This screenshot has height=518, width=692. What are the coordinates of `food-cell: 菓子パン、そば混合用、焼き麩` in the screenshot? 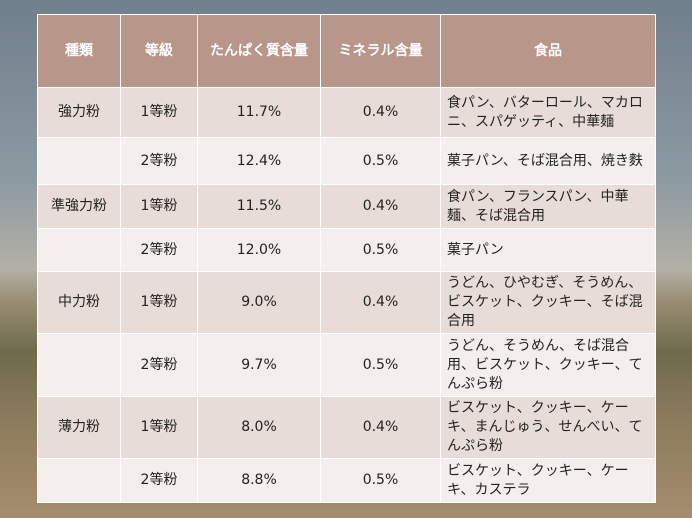 It's located at (548, 161).